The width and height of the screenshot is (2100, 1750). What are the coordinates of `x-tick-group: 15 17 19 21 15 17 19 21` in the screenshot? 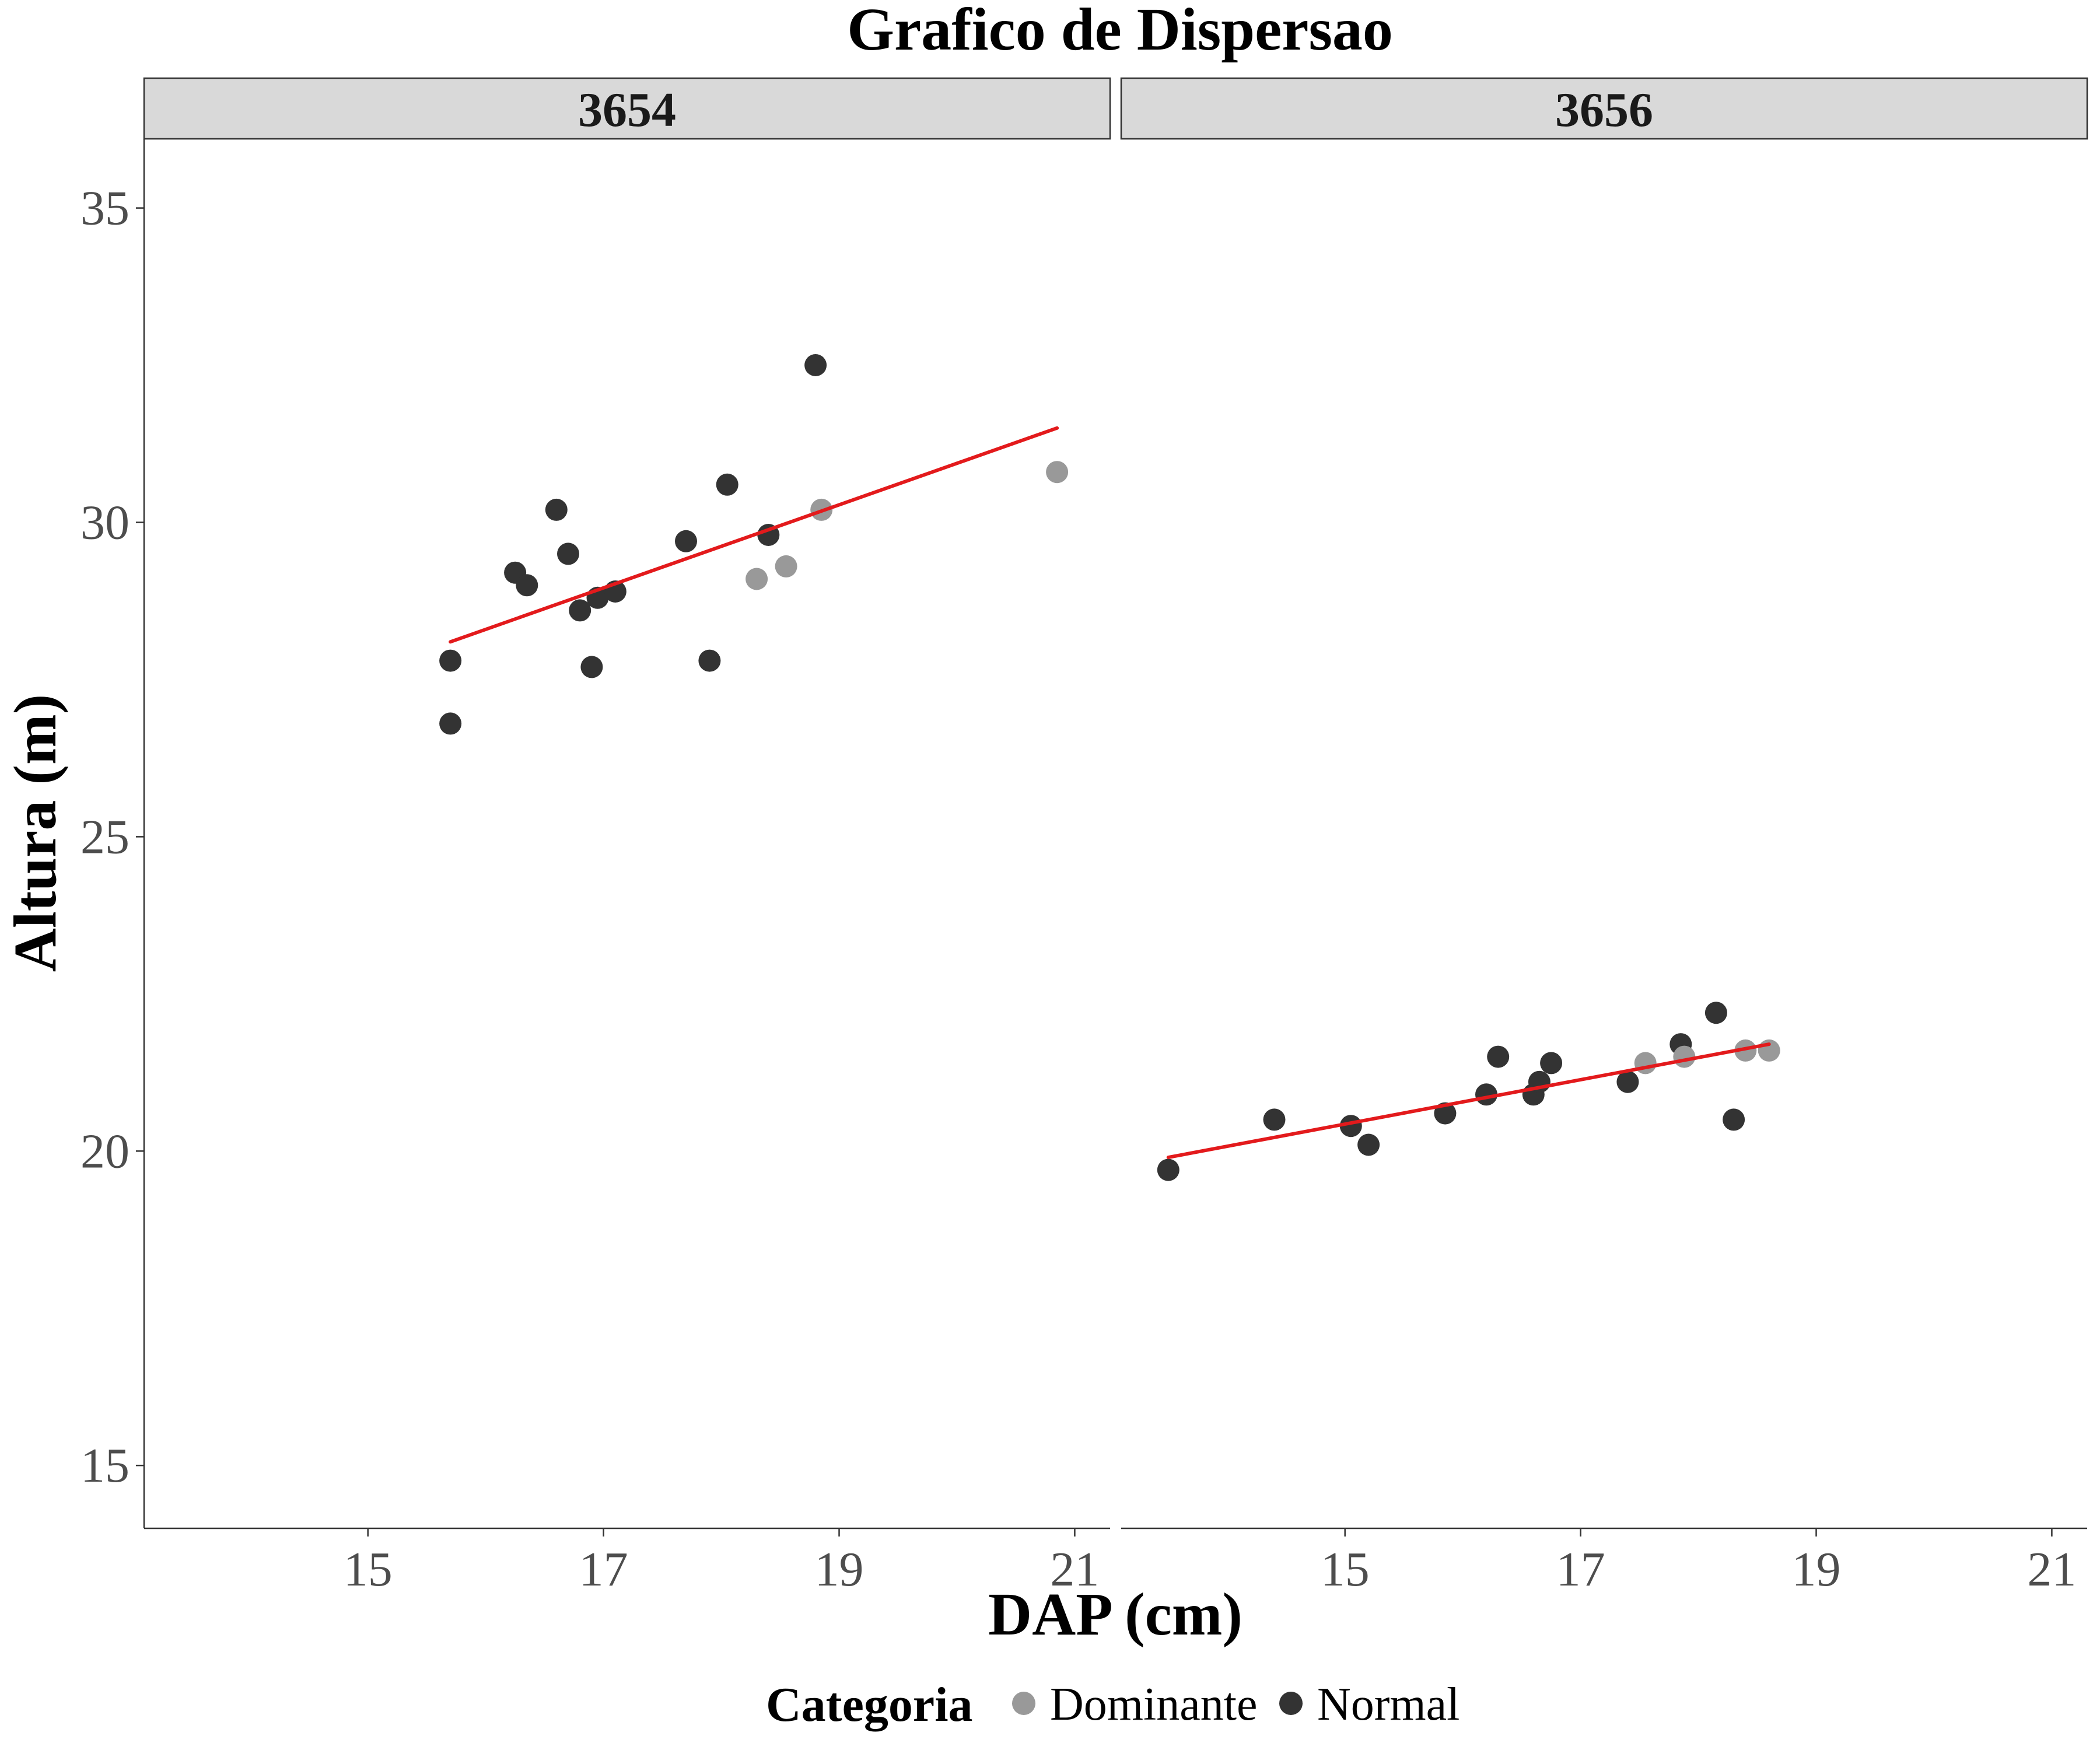 It's located at (1210, 1562).